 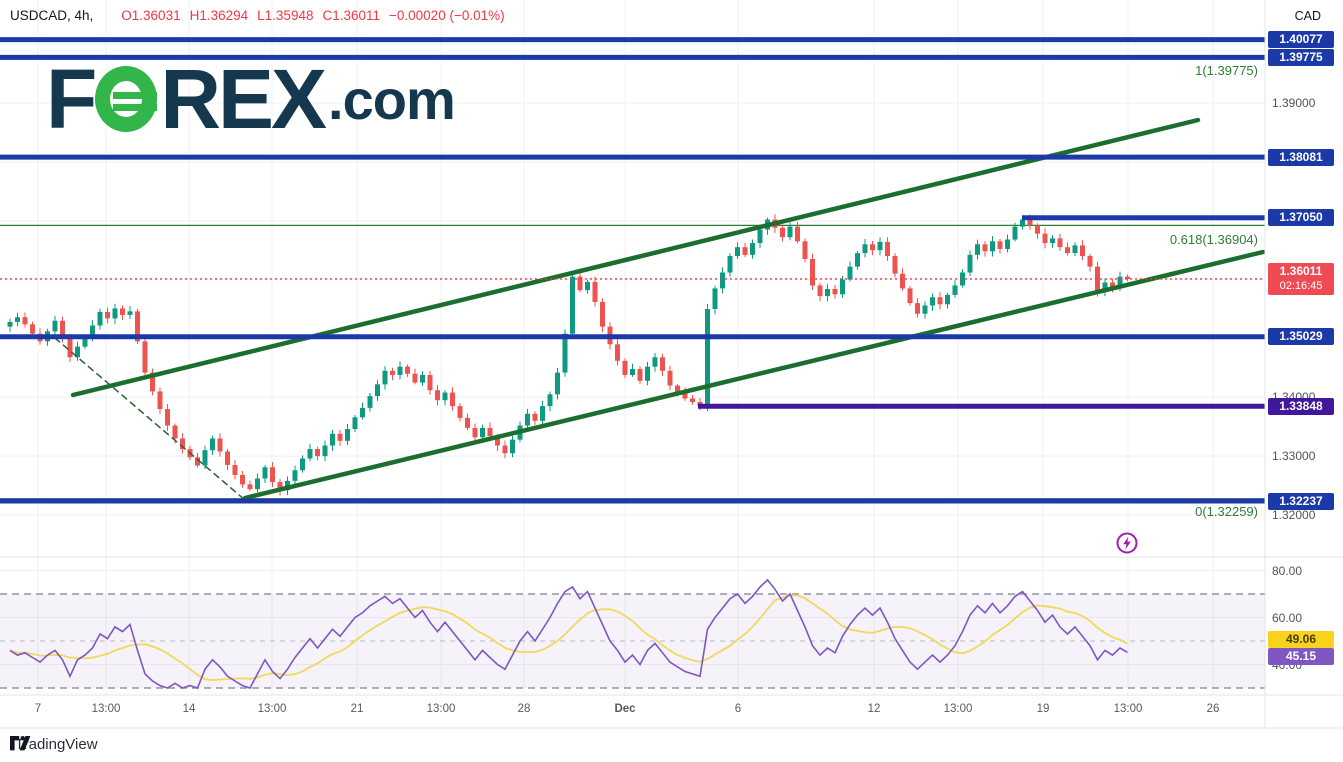 What do you see at coordinates (1301, 270) in the screenshot?
I see `last-price-value: 1.36011` at bounding box center [1301, 270].